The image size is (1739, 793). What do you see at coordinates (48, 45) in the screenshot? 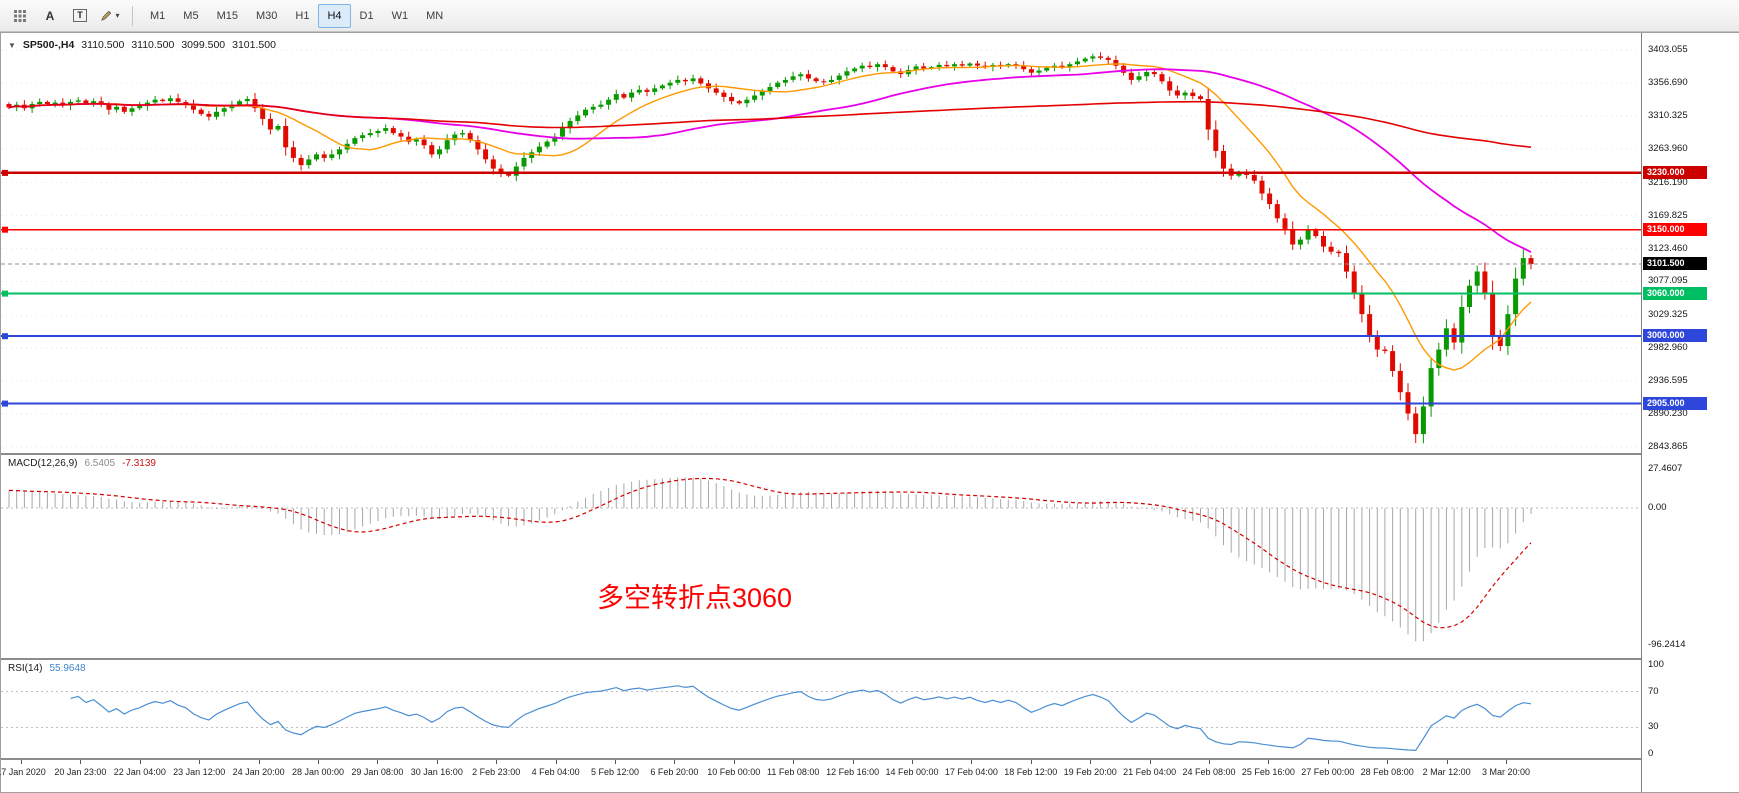
I see `symbol-name: SP500-,H4` at bounding box center [48, 45].